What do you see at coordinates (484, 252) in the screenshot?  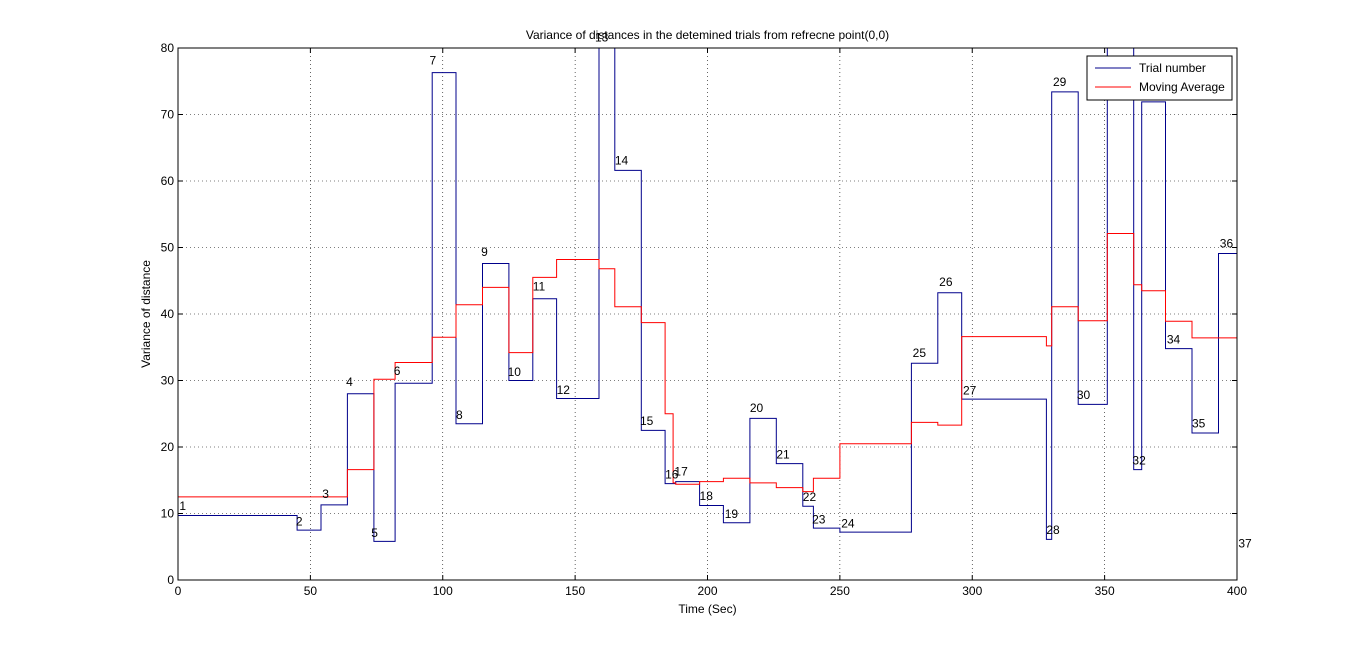 I see `trial-label: 9` at bounding box center [484, 252].